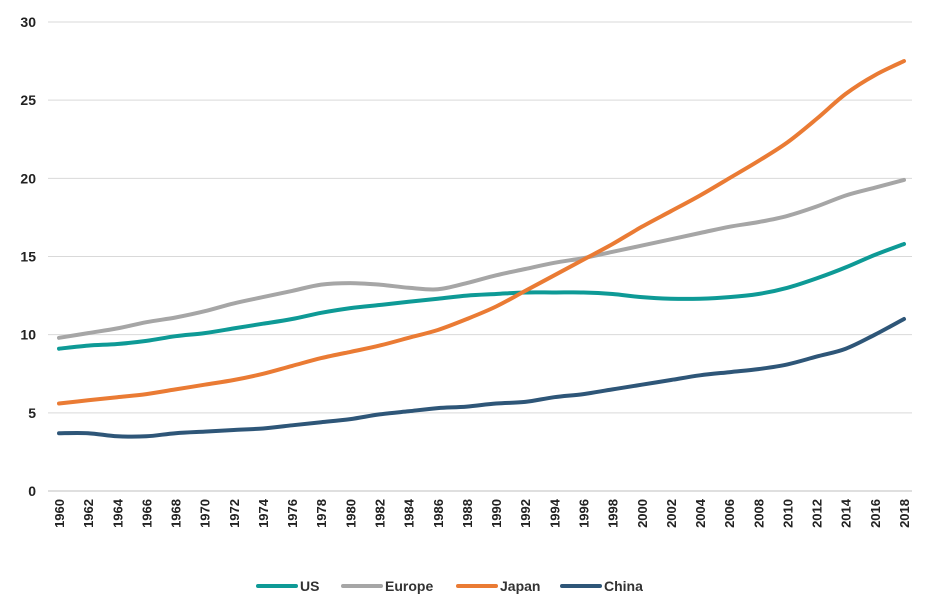 Image resolution: width=939 pixels, height=607 pixels. Describe the element at coordinates (671, 513) in the screenshot. I see `x-tick-label: 2002` at that location.